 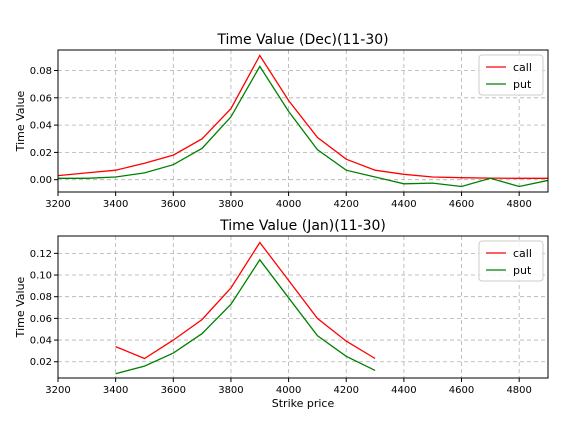 I want to click on x-axis-label: Strike price, so click(x=303, y=403).